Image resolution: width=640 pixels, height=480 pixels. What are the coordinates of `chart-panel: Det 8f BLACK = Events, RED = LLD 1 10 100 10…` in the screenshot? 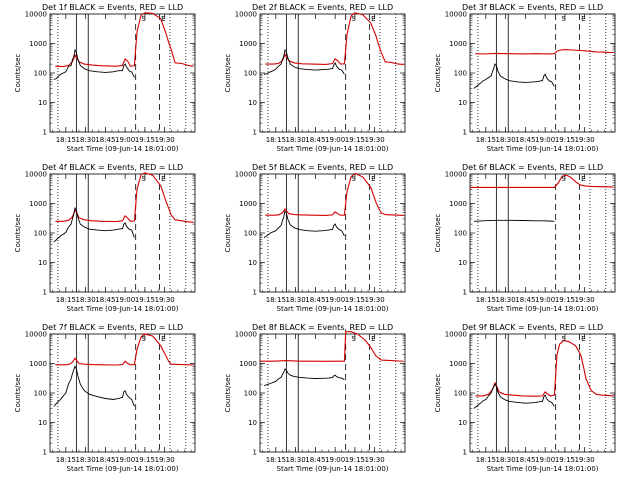 It's located at (315, 398).